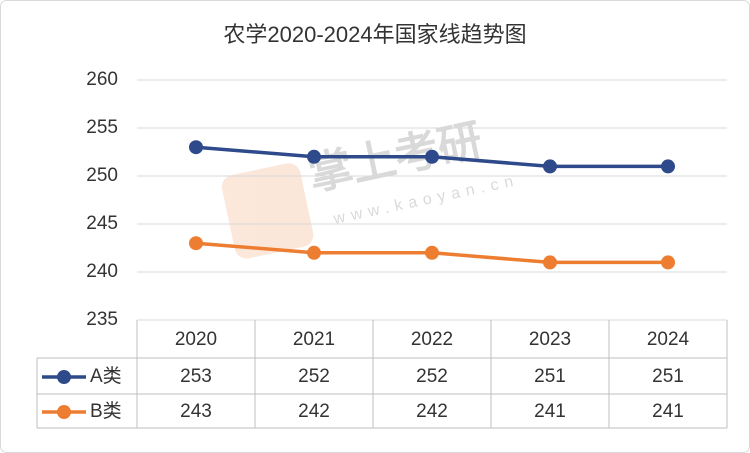 The image size is (750, 453). Describe the element at coordinates (102, 223) in the screenshot. I see `y-tick-label: 245` at that location.